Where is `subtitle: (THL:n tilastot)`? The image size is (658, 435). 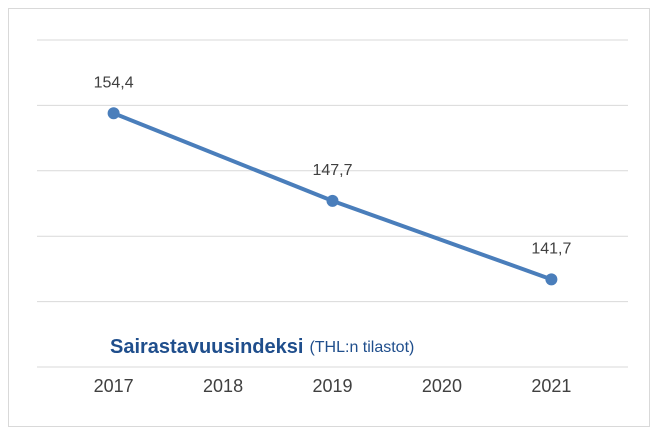 subtitle: (THL:n tilastot) is located at coordinates (361, 347).